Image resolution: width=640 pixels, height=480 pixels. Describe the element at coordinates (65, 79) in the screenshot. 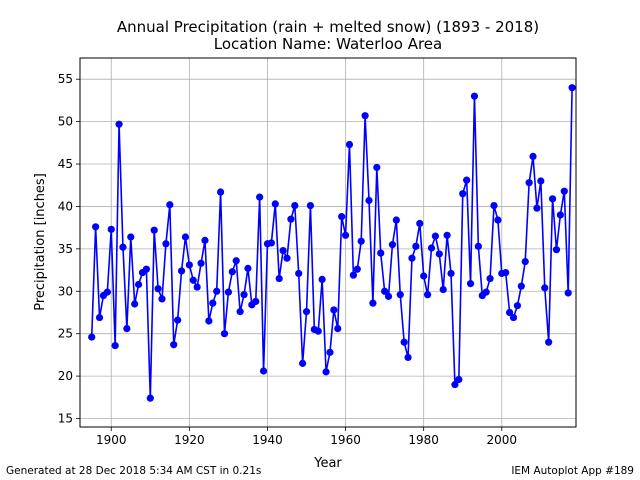

I see `y-tick-label: 55` at that location.